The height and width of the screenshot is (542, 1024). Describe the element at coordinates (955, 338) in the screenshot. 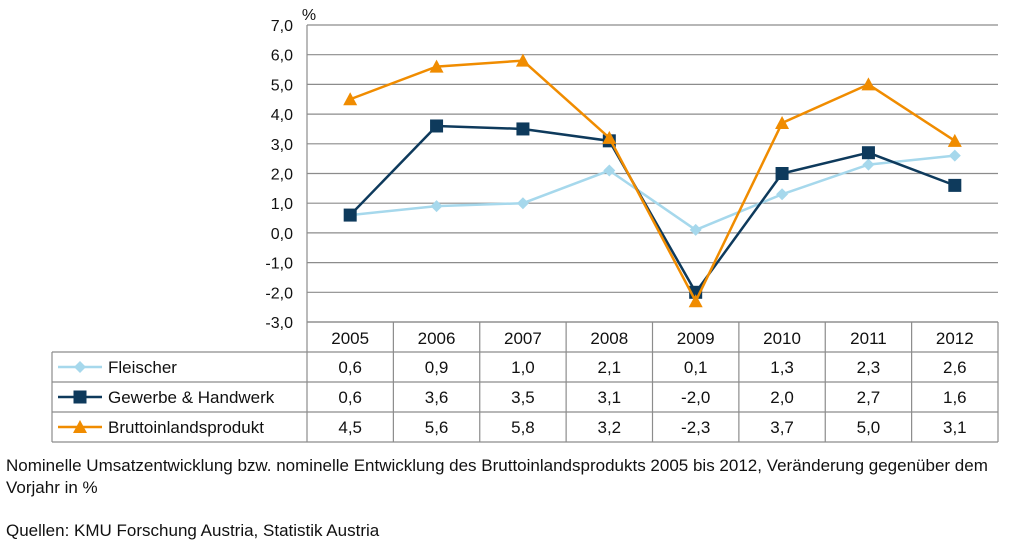

I see `x-category-label: 2012` at that location.